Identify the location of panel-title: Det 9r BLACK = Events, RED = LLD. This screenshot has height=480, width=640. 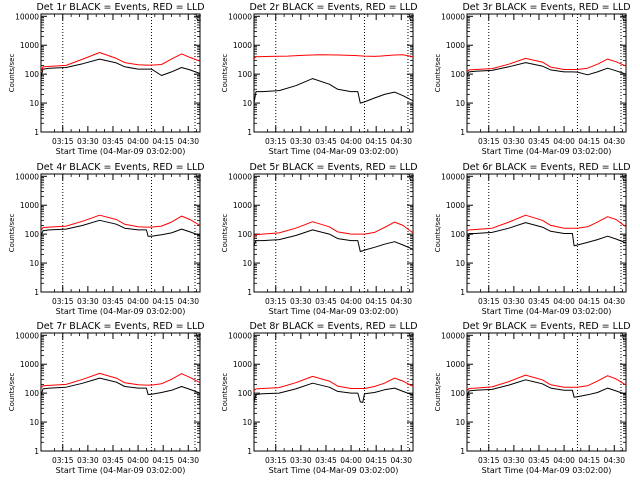
(546, 326).